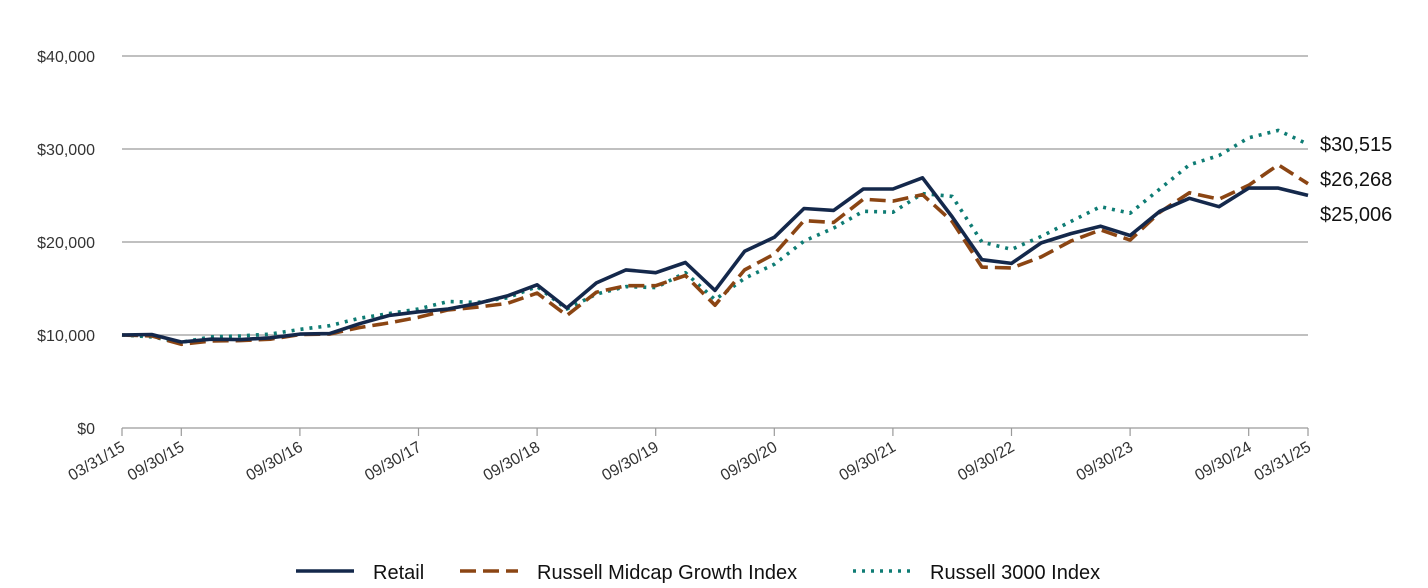 The image size is (1428, 588). I want to click on x-tick-label: 03/31/15, so click(97, 462).